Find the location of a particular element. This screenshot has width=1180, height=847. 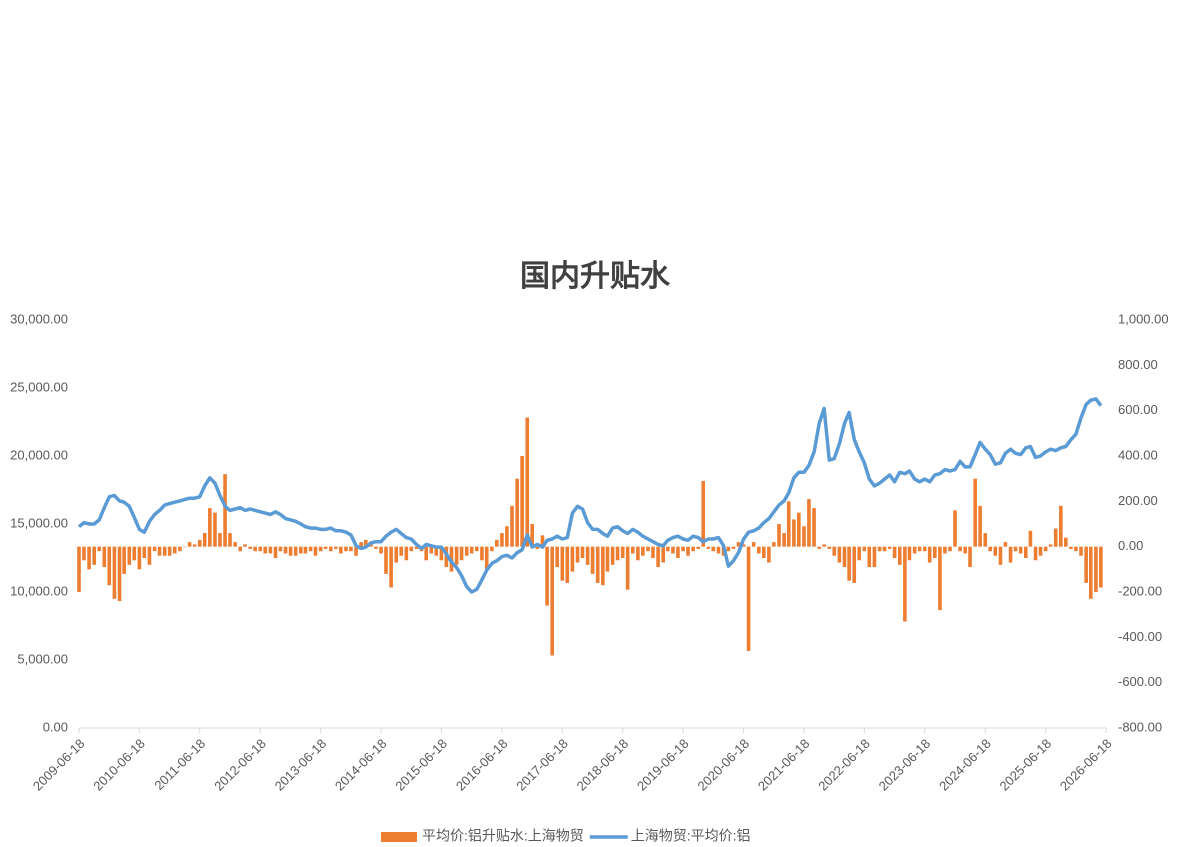

y2-tick-label: 0.00 is located at coordinates (1130, 545).